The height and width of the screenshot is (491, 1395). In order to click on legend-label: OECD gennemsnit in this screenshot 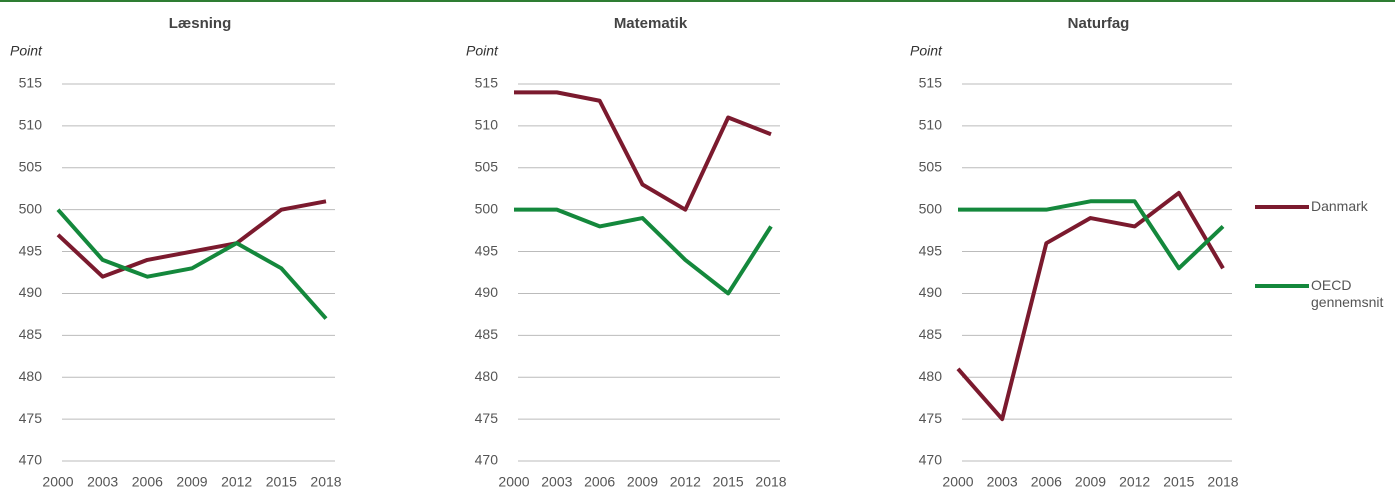, I will do `click(1347, 293)`.